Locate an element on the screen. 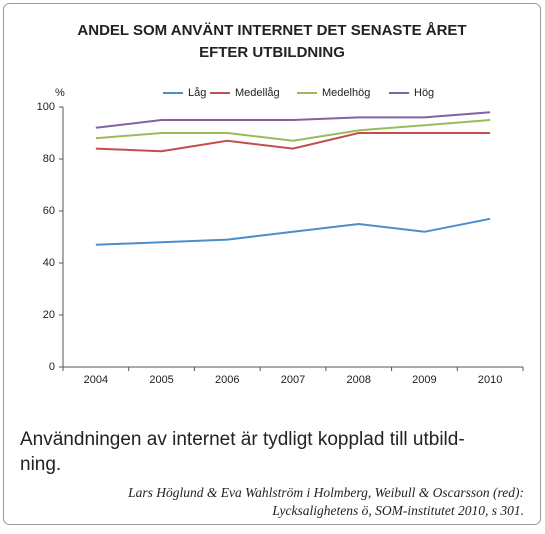 Image resolution: width=545 pixels, height=534 pixels. legend-label: Medellåg is located at coordinates (257, 93).